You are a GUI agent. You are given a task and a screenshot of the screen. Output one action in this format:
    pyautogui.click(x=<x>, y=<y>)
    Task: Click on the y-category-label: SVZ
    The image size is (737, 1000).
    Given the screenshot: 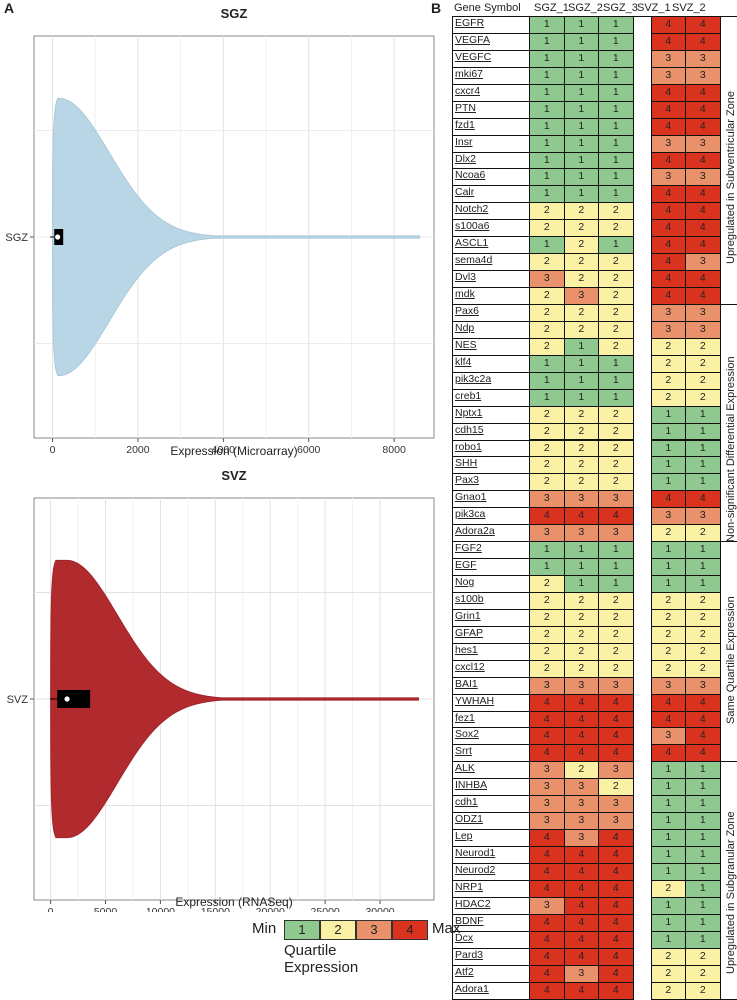 What is the action you would take?
    pyautogui.click(x=18, y=700)
    